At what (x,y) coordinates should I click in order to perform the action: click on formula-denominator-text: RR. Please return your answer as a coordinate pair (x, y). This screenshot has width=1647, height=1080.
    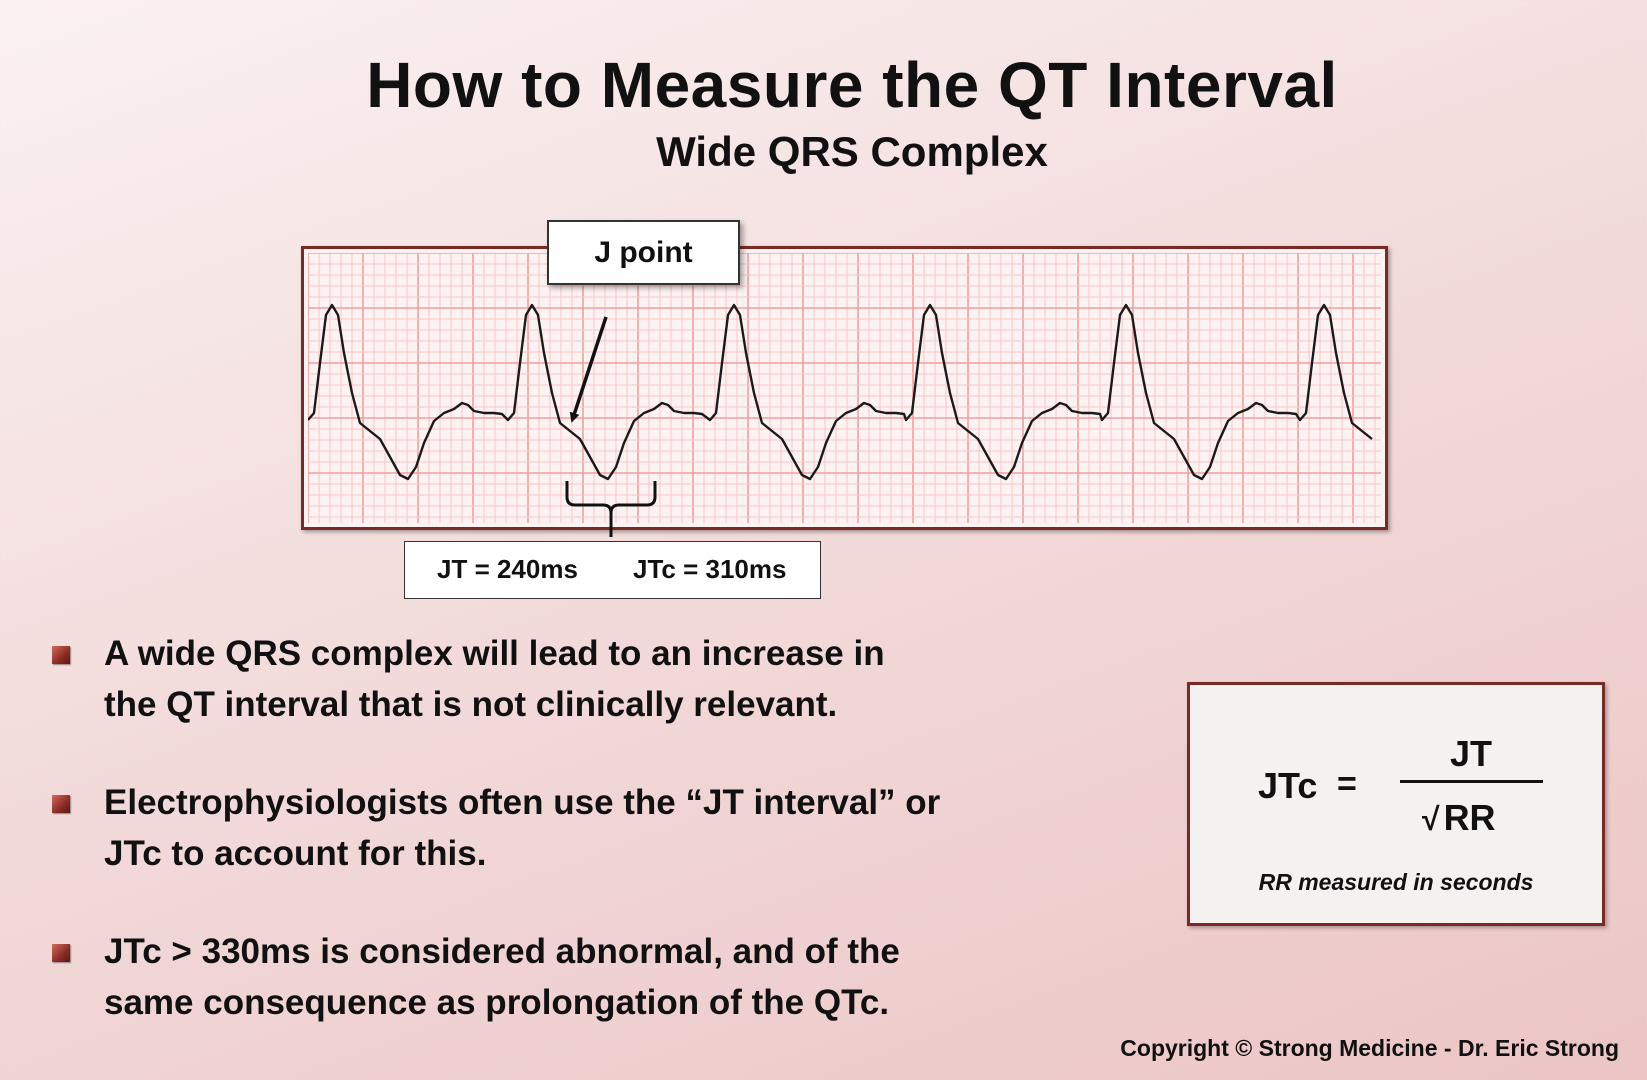
    Looking at the image, I should click on (1469, 817).